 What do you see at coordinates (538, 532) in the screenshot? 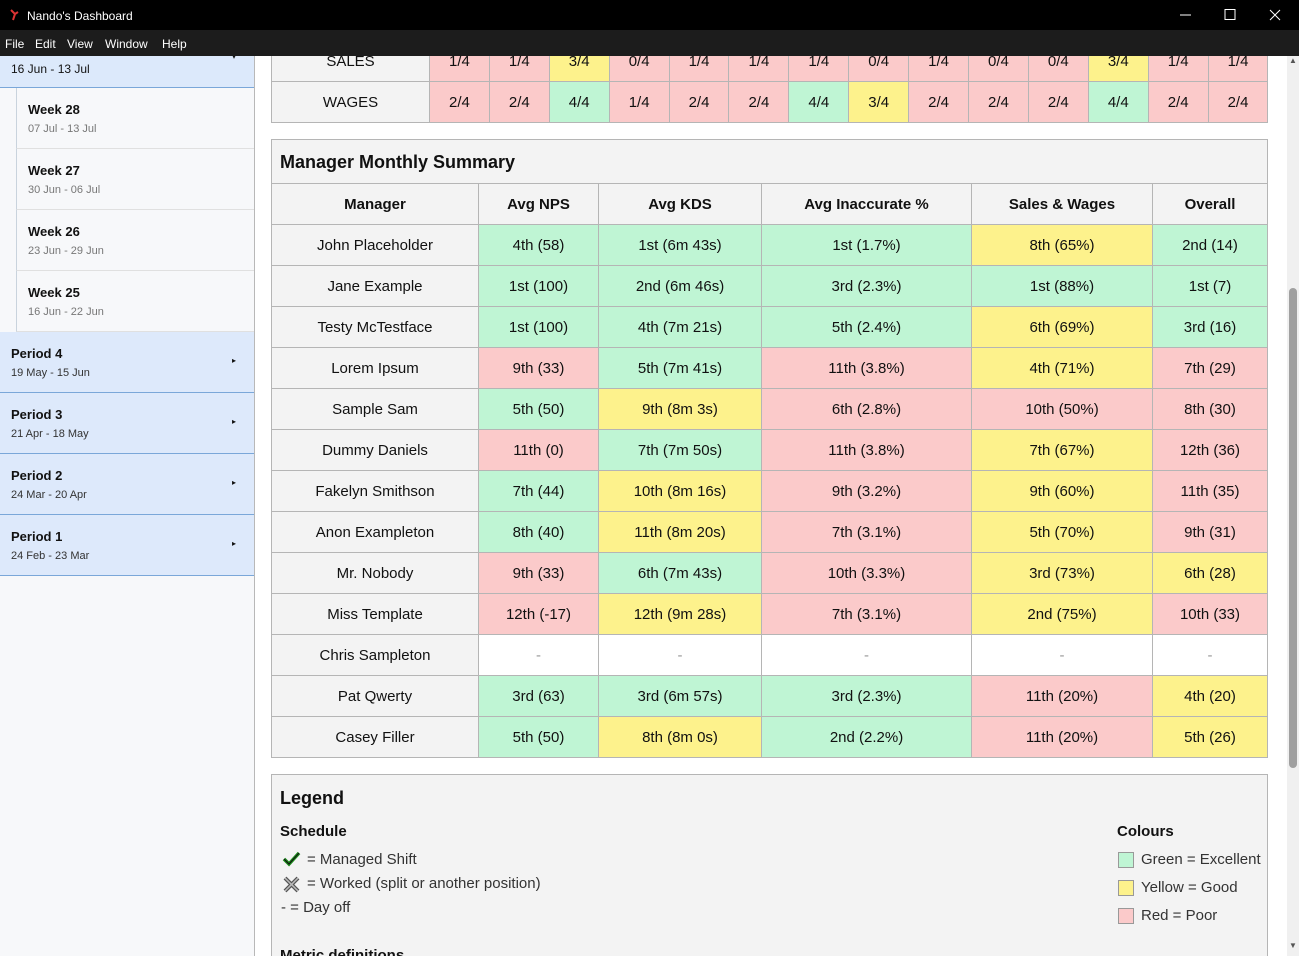
I see `metric-cell: 8th (40)` at bounding box center [538, 532].